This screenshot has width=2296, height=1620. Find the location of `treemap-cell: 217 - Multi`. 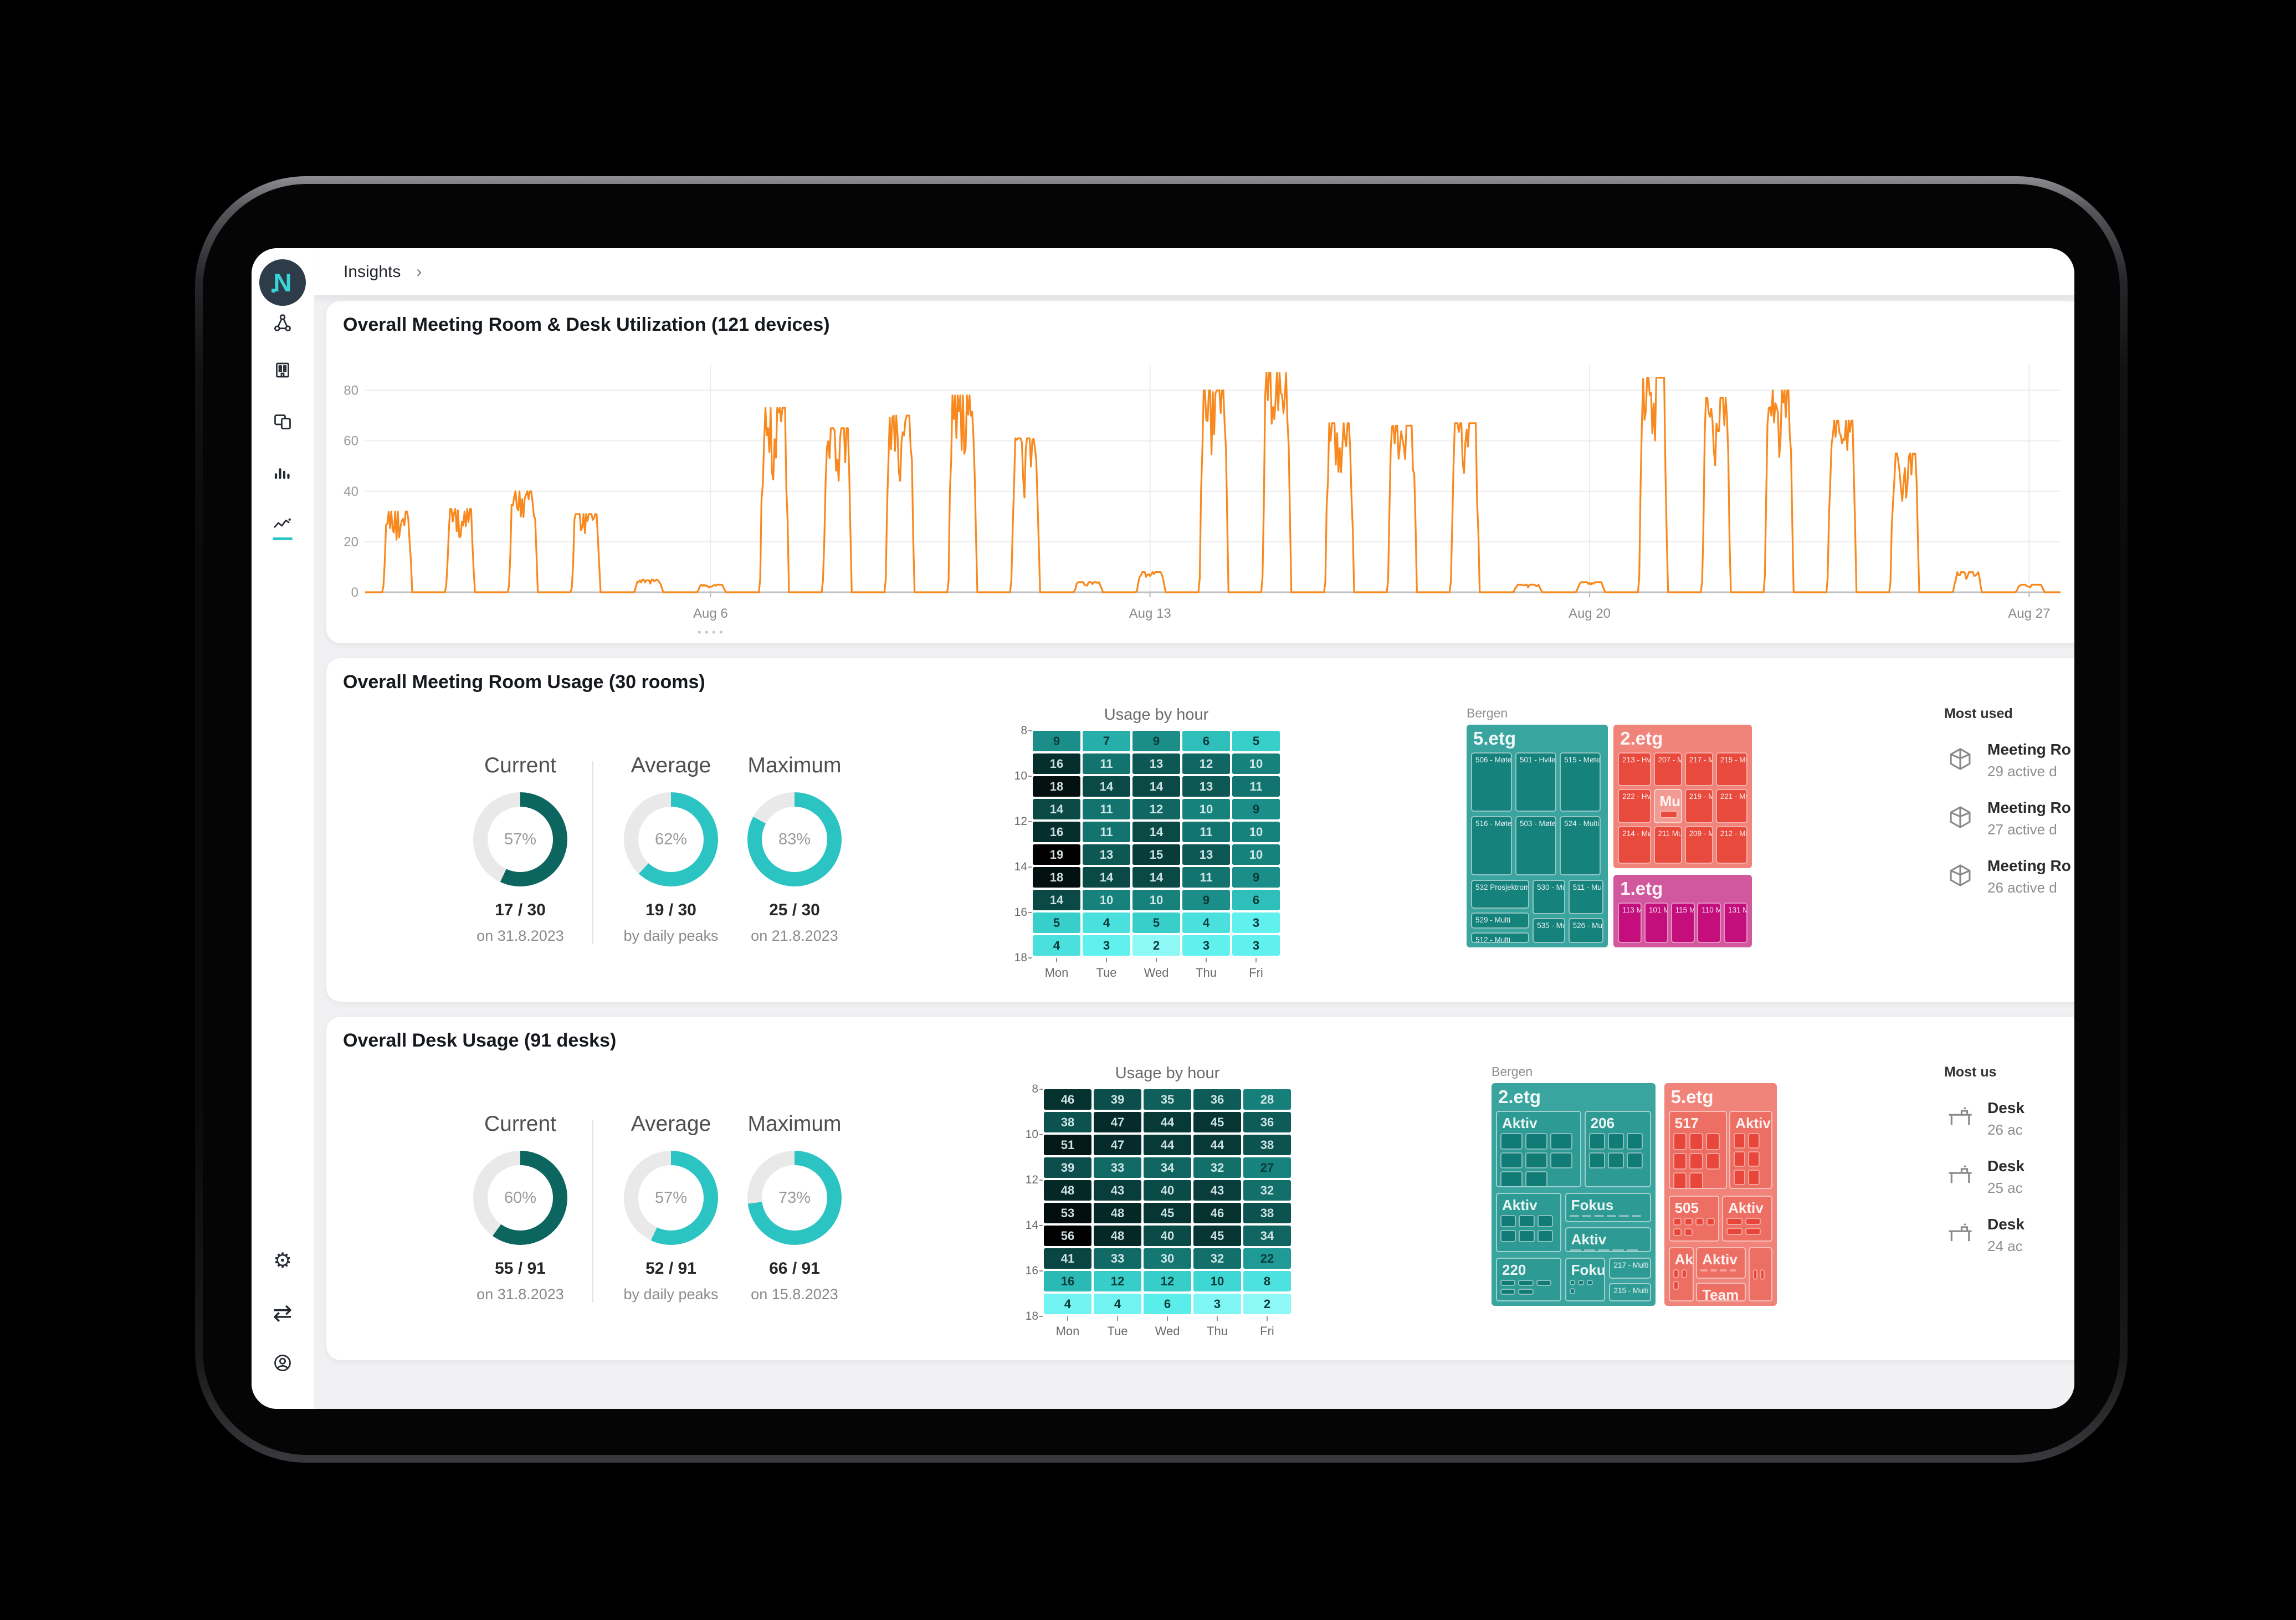

treemap-cell: 217 - Multi is located at coordinates (1630, 1268).